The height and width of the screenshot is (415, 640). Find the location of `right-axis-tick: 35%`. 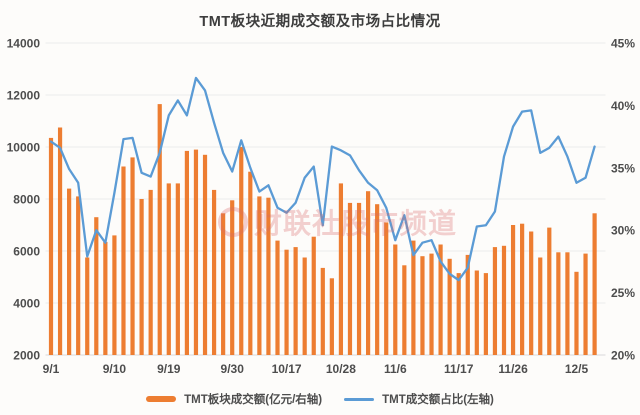

right-axis-tick: 35% is located at coordinates (623, 168).